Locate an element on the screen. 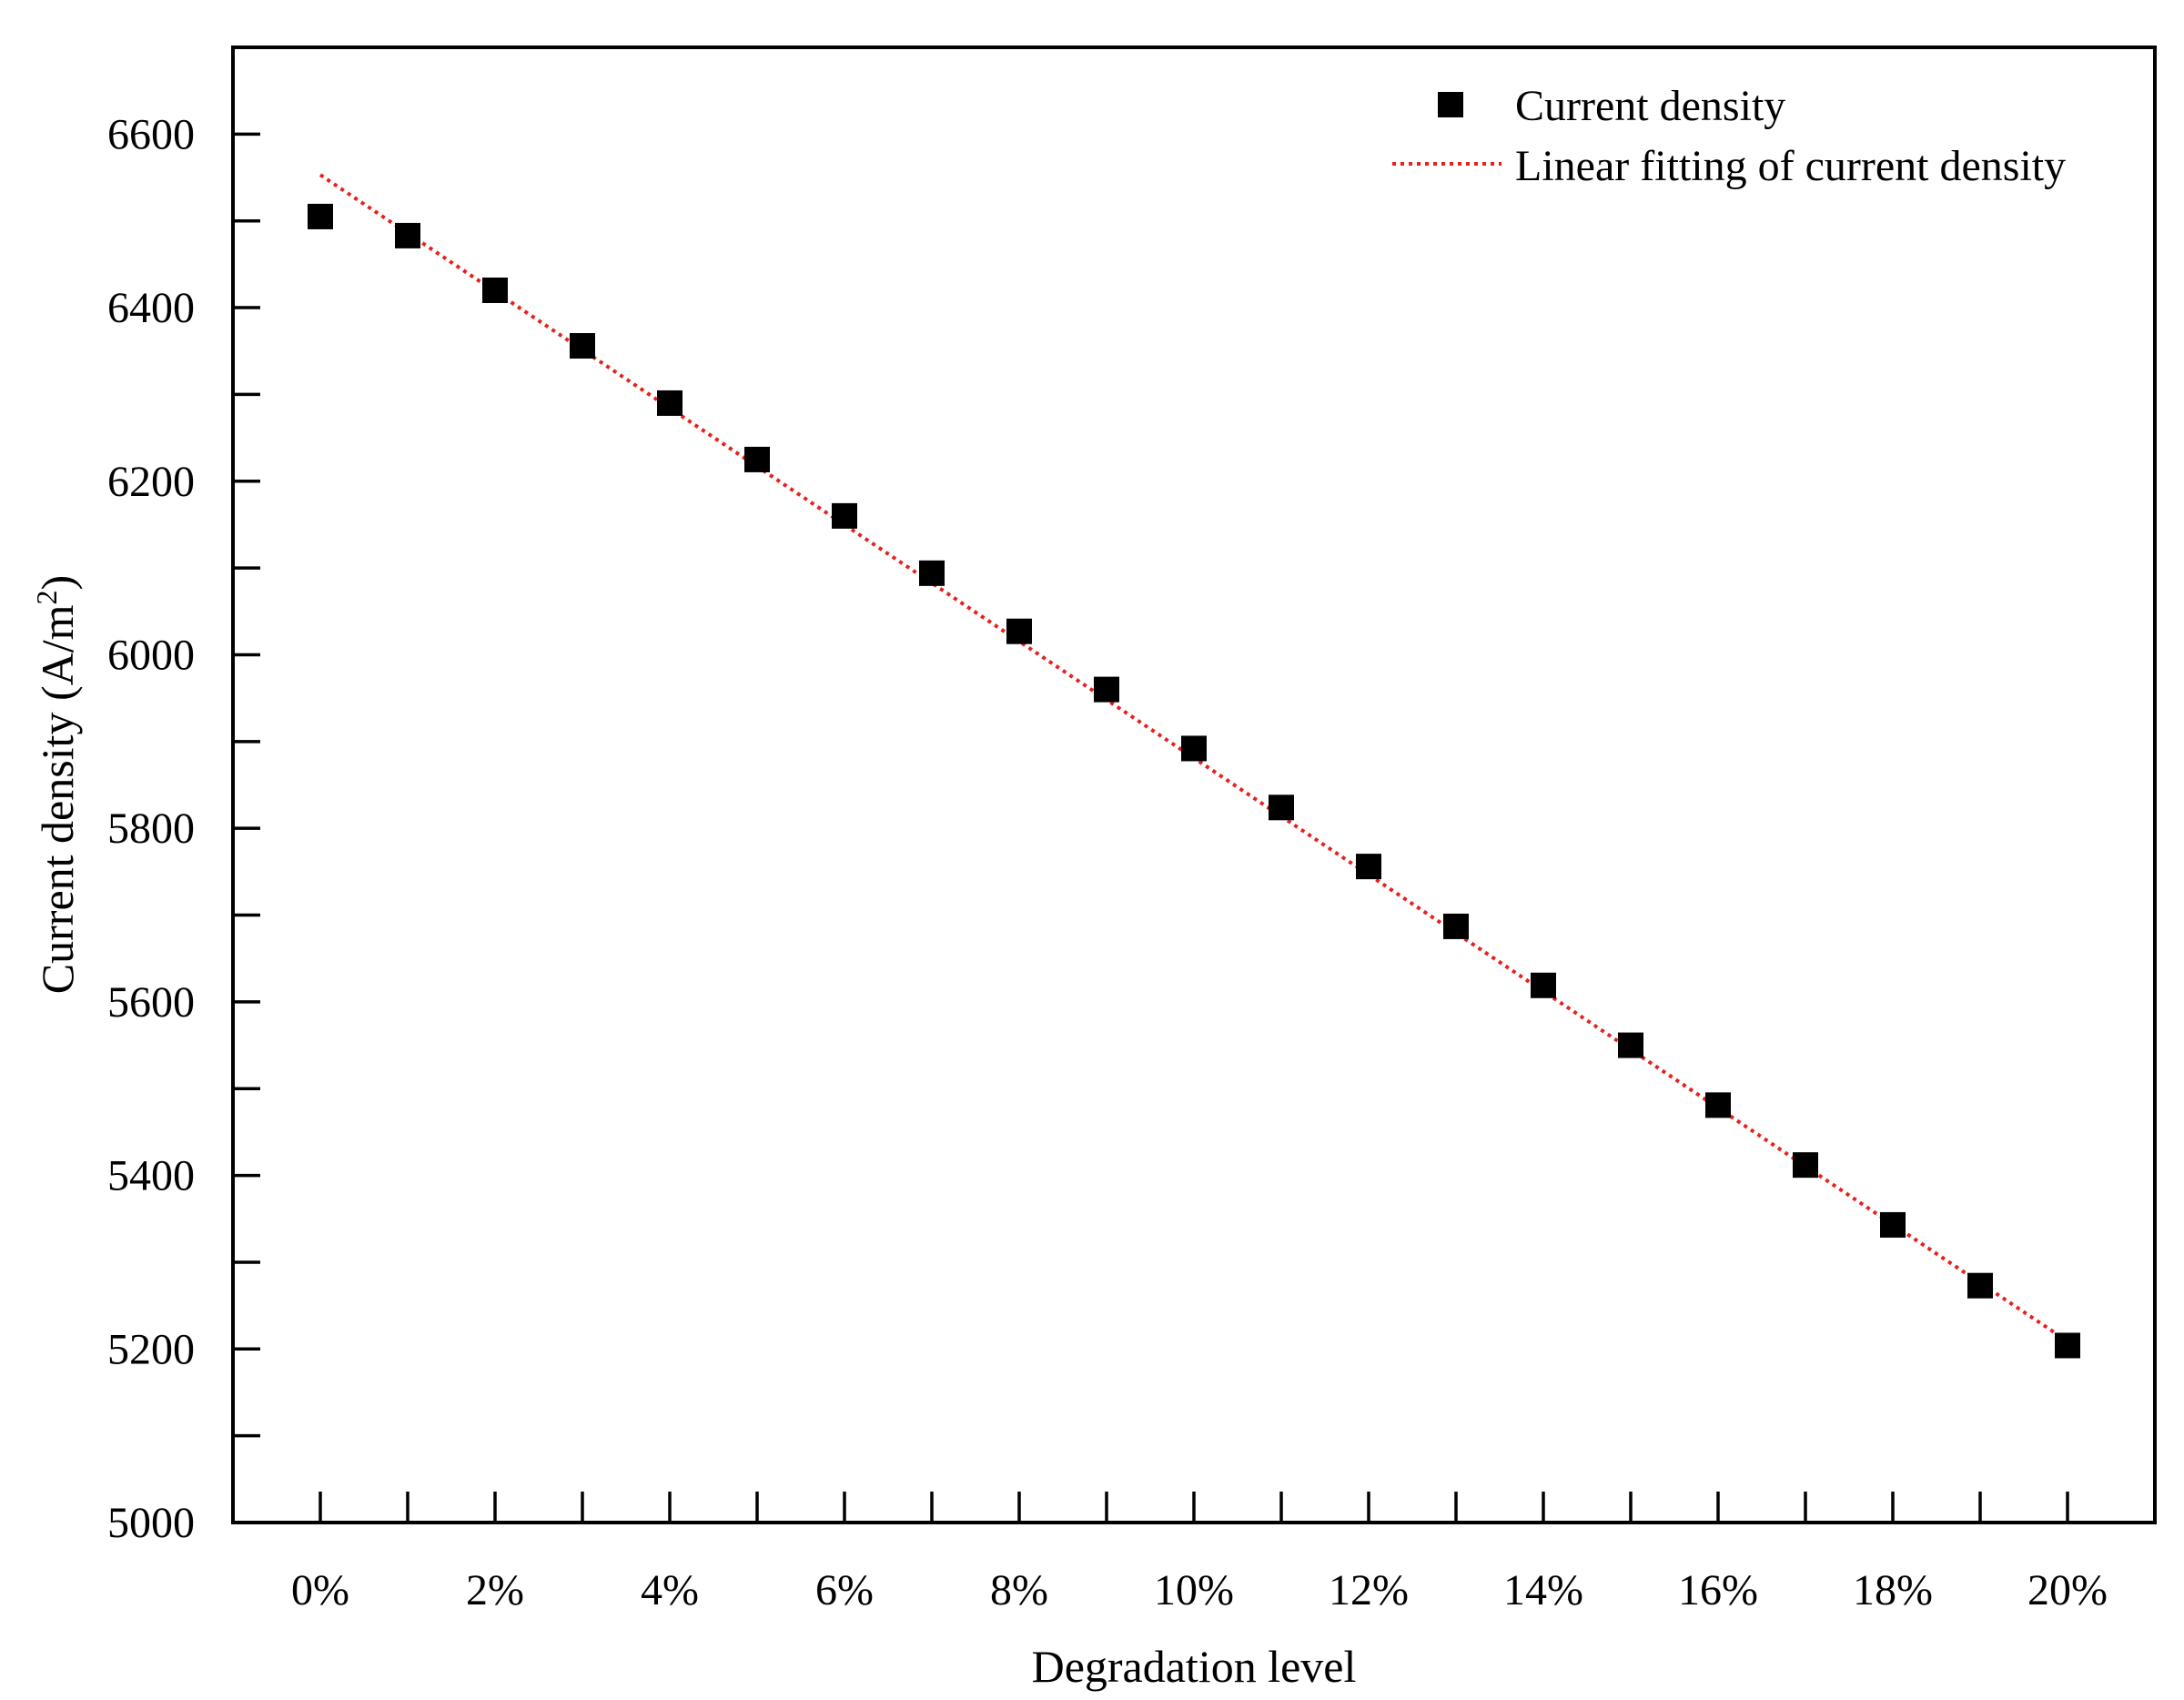 This screenshot has height=1700, width=2184. x-tick-label: 6% is located at coordinates (845, 1590).